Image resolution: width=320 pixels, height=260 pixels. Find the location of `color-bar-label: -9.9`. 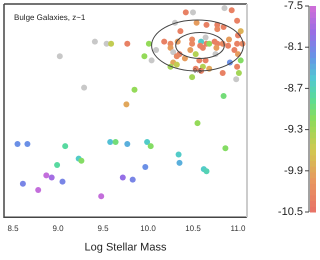

color-bar-label: -9.9 is located at coordinates (293, 170).